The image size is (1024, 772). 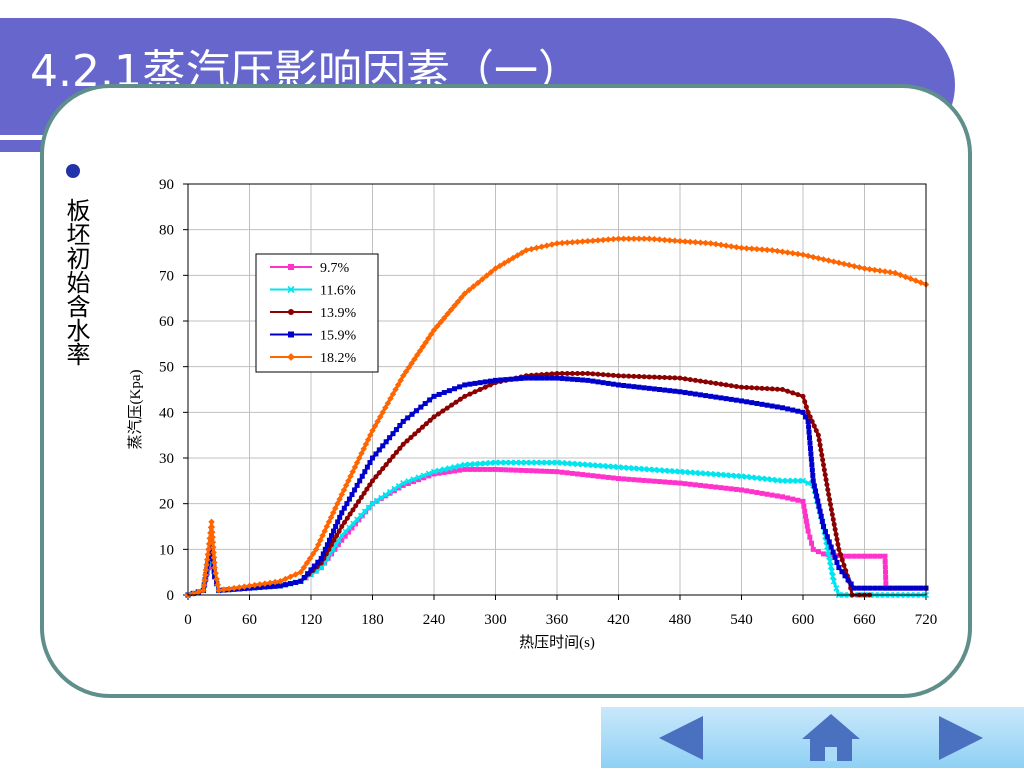 What do you see at coordinates (966, 737) in the screenshot?
I see `next-button` at bounding box center [966, 737].